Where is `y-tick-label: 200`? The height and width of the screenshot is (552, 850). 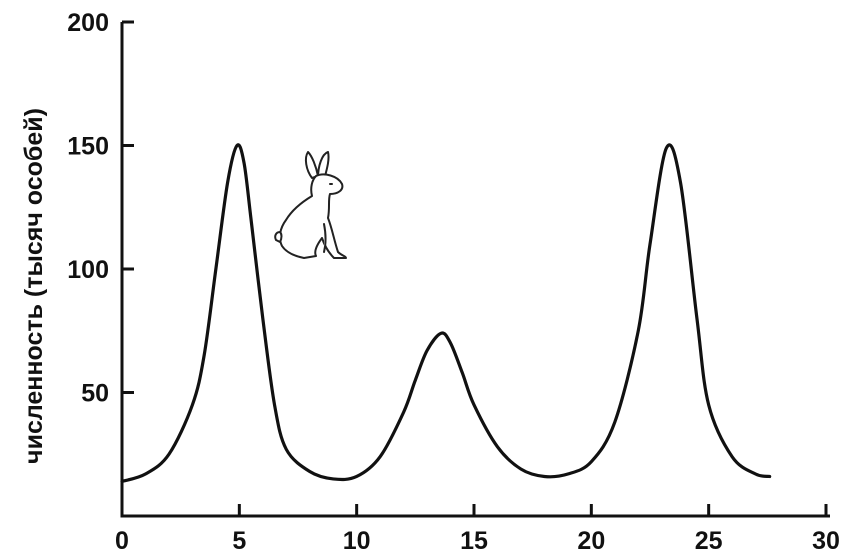
y-tick-label: 200 is located at coordinates (88, 23).